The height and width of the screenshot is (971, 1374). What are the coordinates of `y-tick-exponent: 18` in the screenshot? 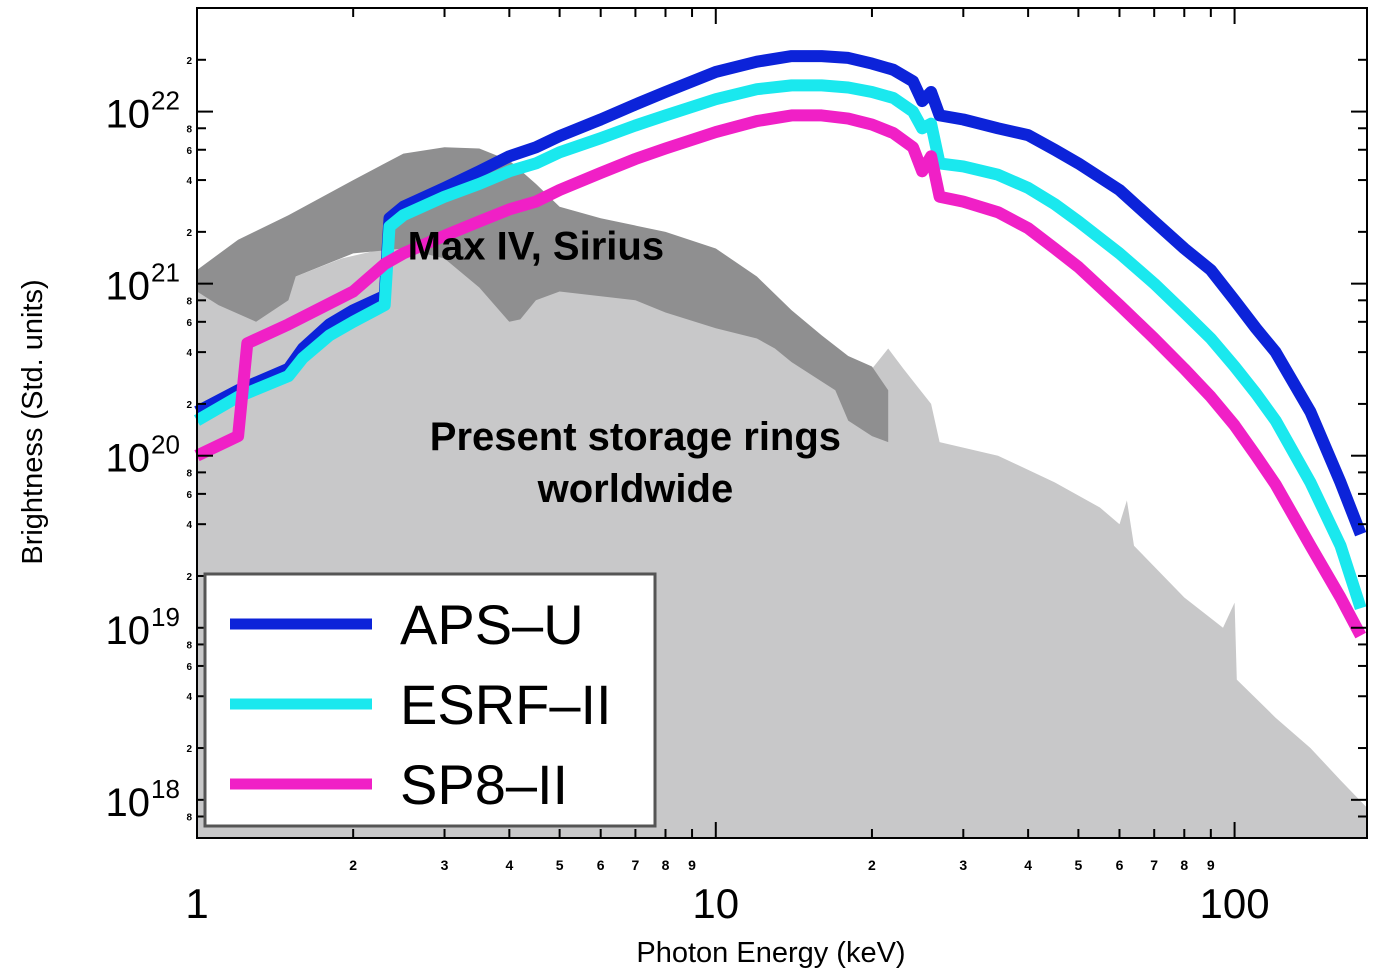 It's located at (165, 789).